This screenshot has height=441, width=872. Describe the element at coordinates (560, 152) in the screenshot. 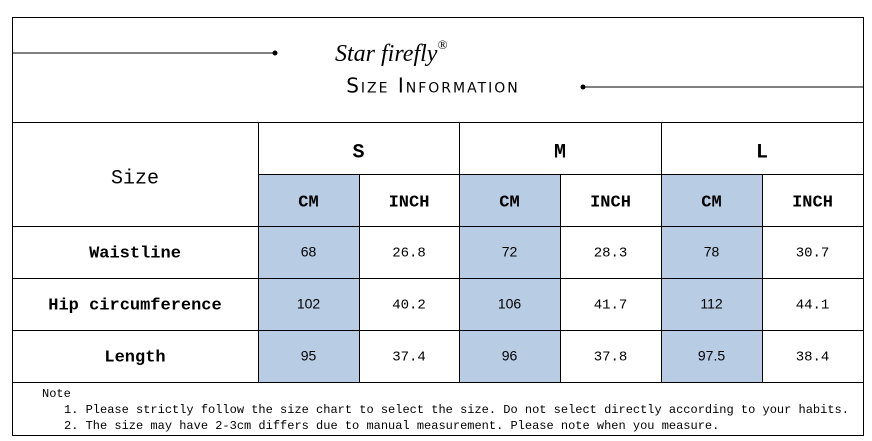

I see `size-label: M` at that location.